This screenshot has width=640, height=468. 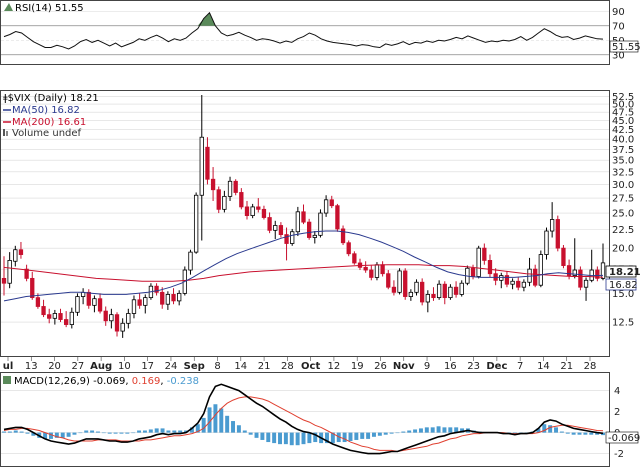 What do you see at coordinates (357, 366) in the screenshot?
I see `x-axis-label: 19` at bounding box center [357, 366].